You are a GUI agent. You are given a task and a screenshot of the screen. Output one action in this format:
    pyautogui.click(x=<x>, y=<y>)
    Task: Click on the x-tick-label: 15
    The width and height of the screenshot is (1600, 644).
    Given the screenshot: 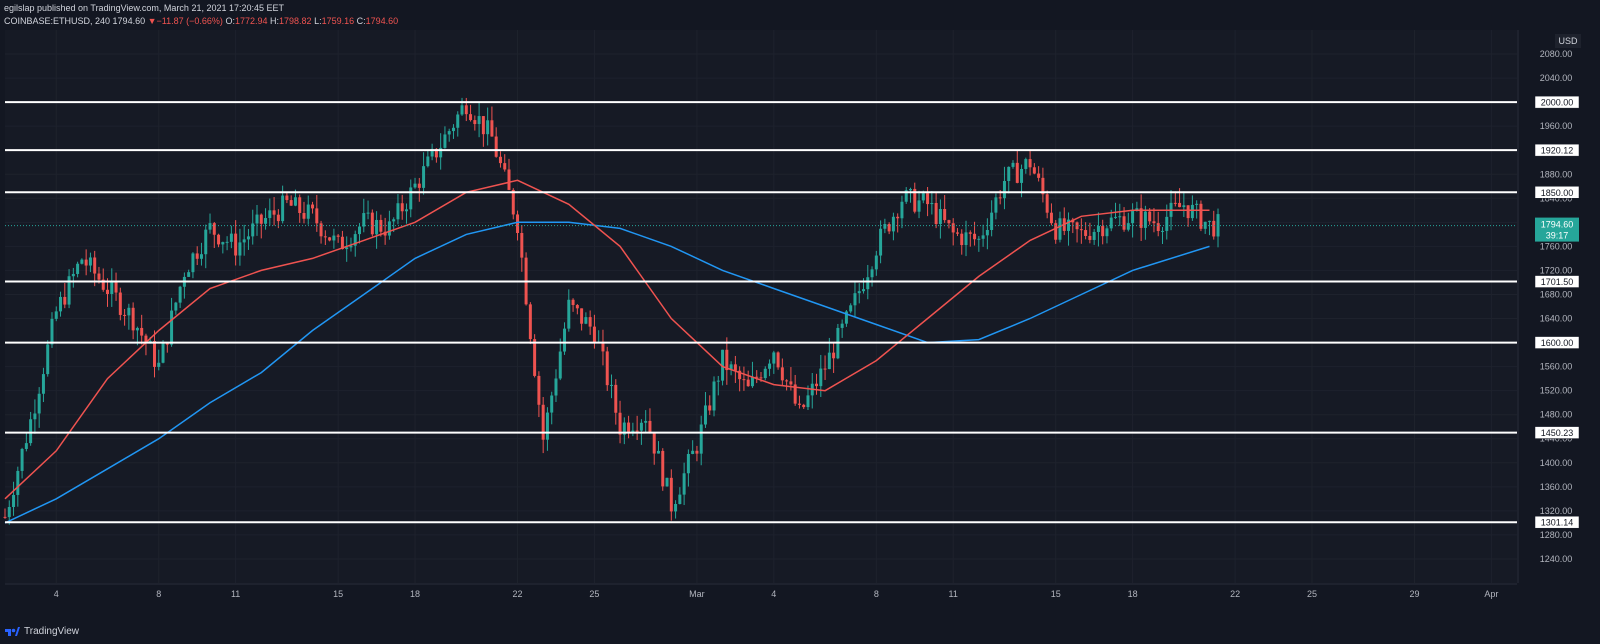 What is the action you would take?
    pyautogui.click(x=1056, y=594)
    